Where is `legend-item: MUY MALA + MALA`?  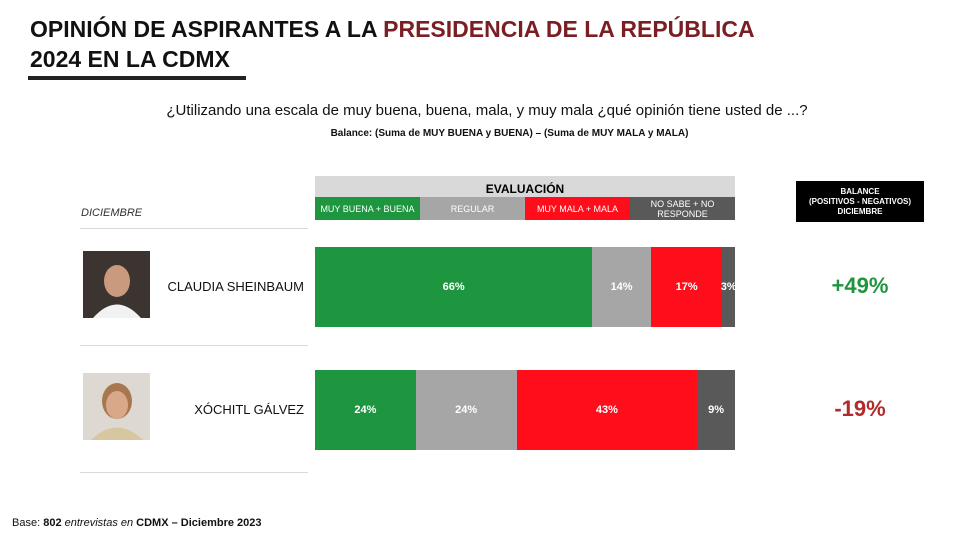 legend-item: MUY MALA + MALA is located at coordinates (577, 208).